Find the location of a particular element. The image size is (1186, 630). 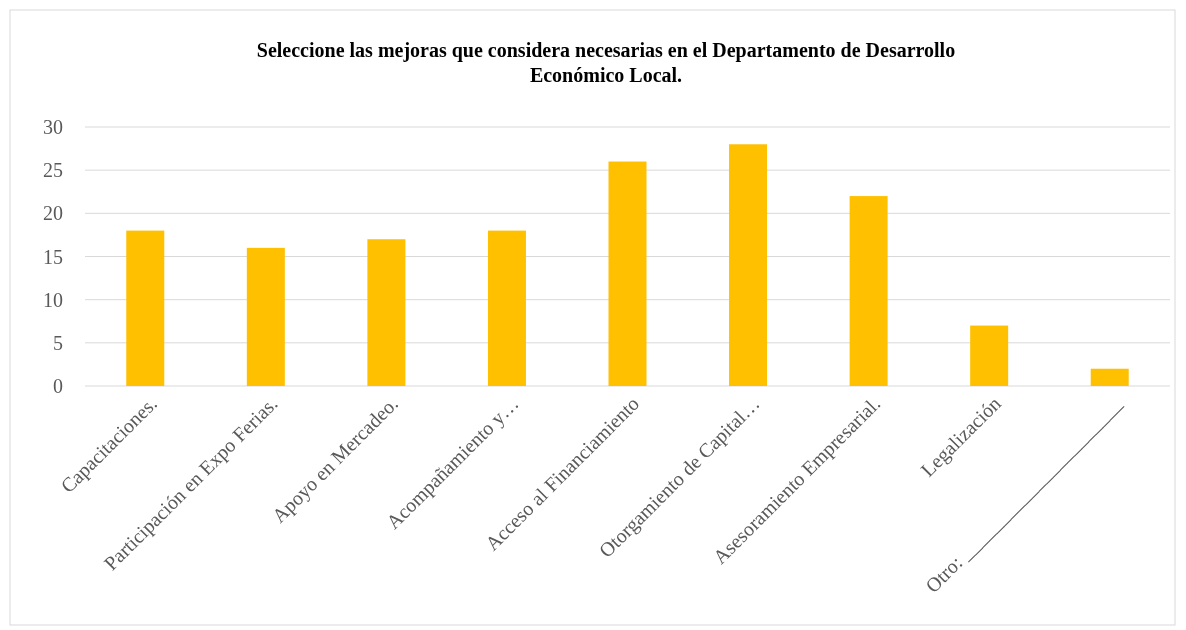

y-tick-label: 0 is located at coordinates (58, 386).